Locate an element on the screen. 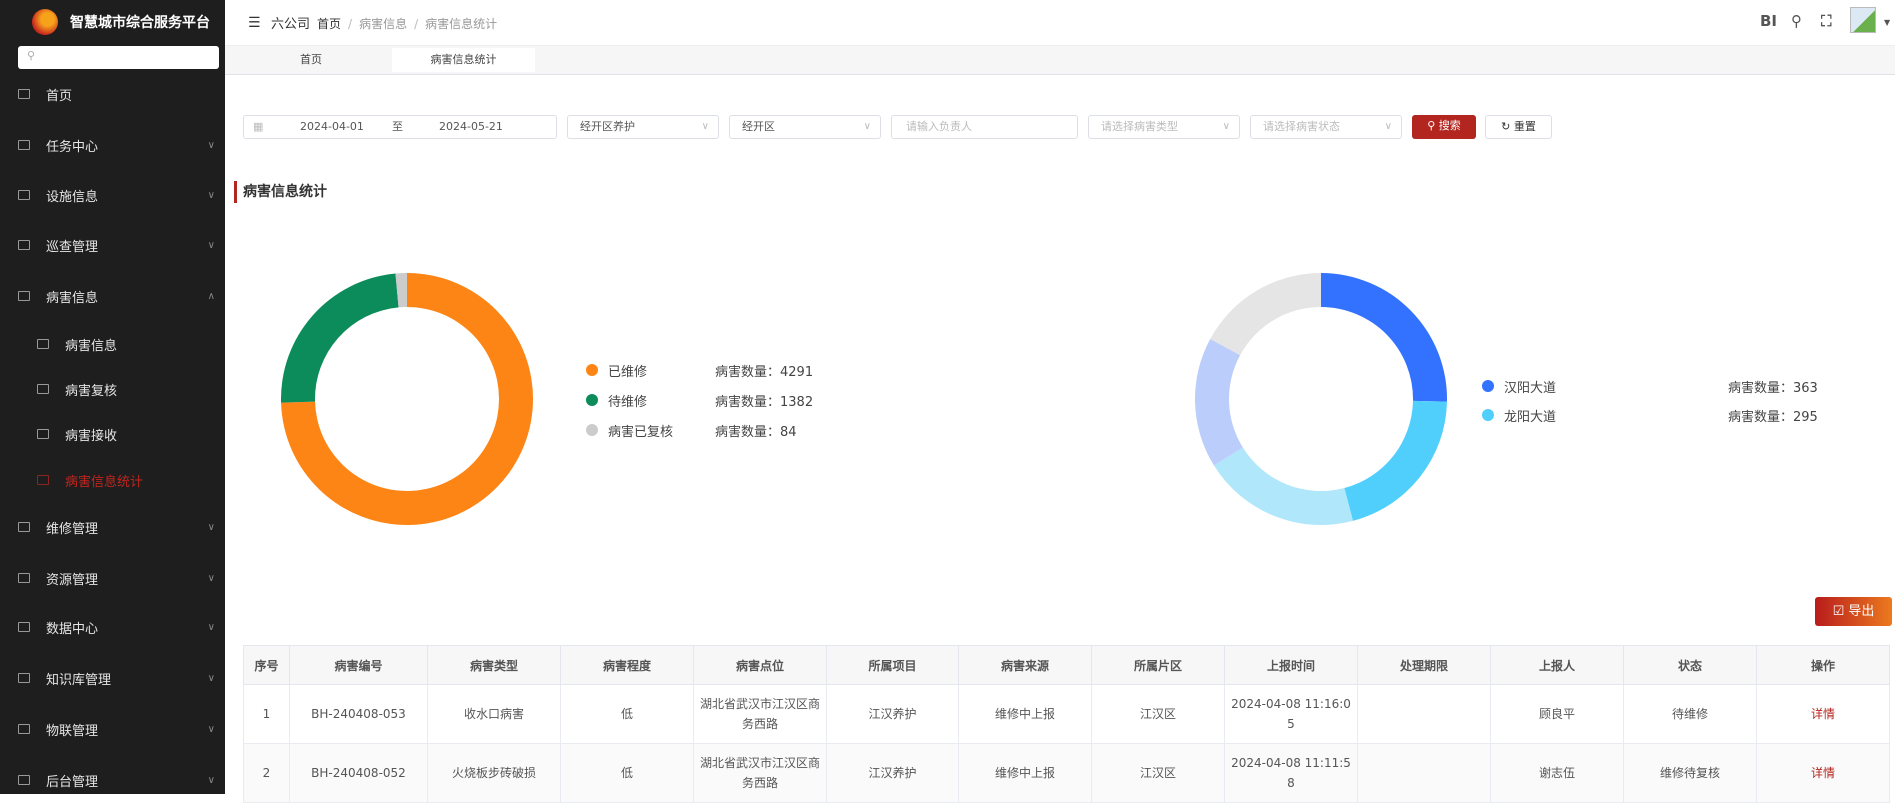 This screenshot has width=1895, height=803. legend-item: 病害已复核 is located at coordinates (629, 430).